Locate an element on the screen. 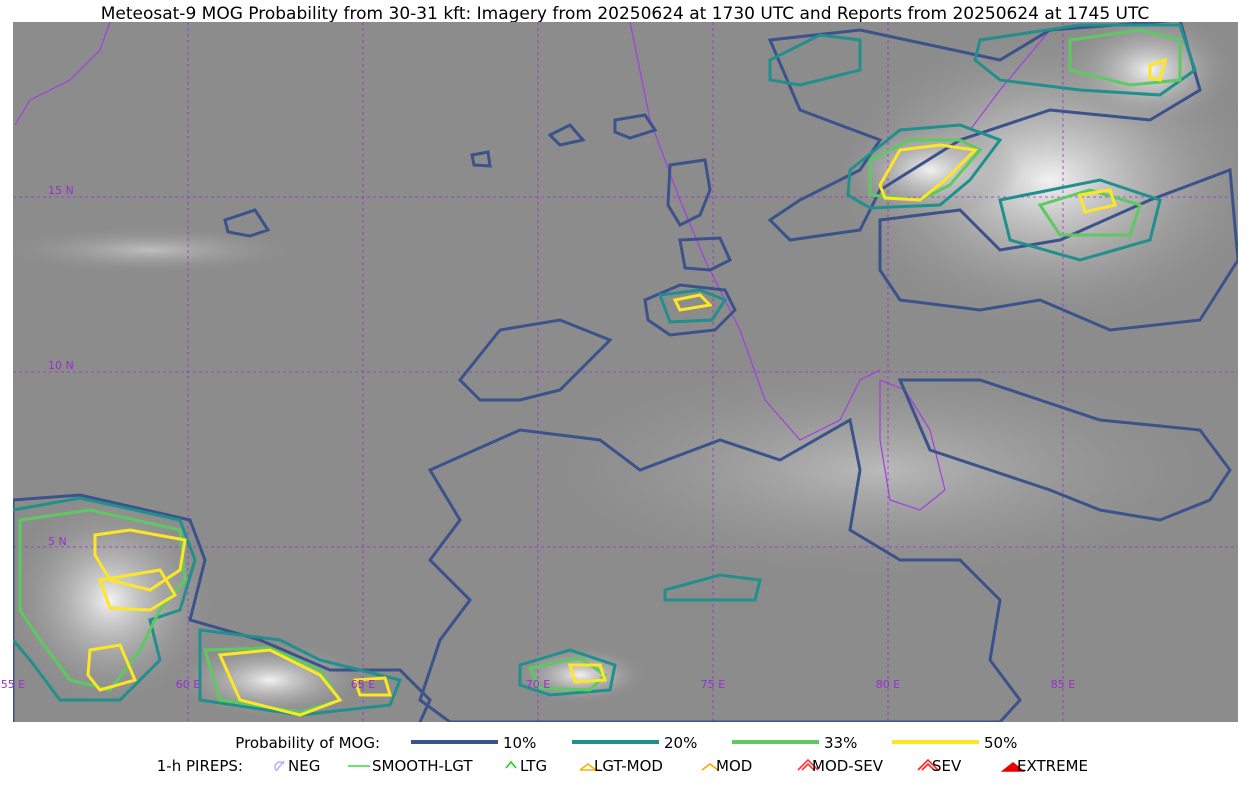  lat-label: 10 N is located at coordinates (61, 365).